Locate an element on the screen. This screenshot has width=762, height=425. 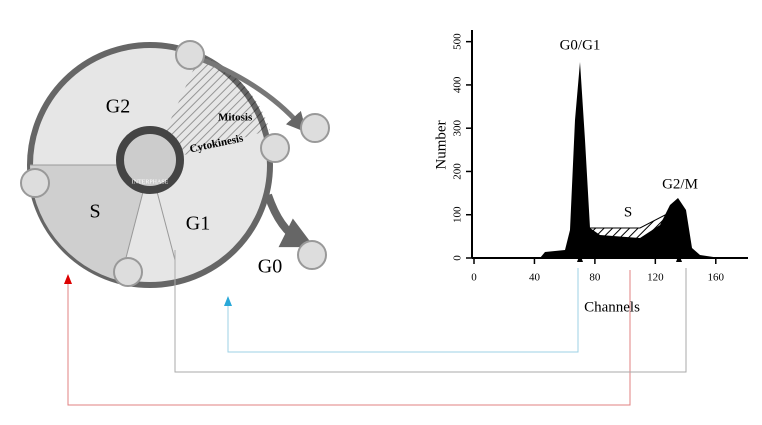
s-phase-area is located at coordinates (630, 231).